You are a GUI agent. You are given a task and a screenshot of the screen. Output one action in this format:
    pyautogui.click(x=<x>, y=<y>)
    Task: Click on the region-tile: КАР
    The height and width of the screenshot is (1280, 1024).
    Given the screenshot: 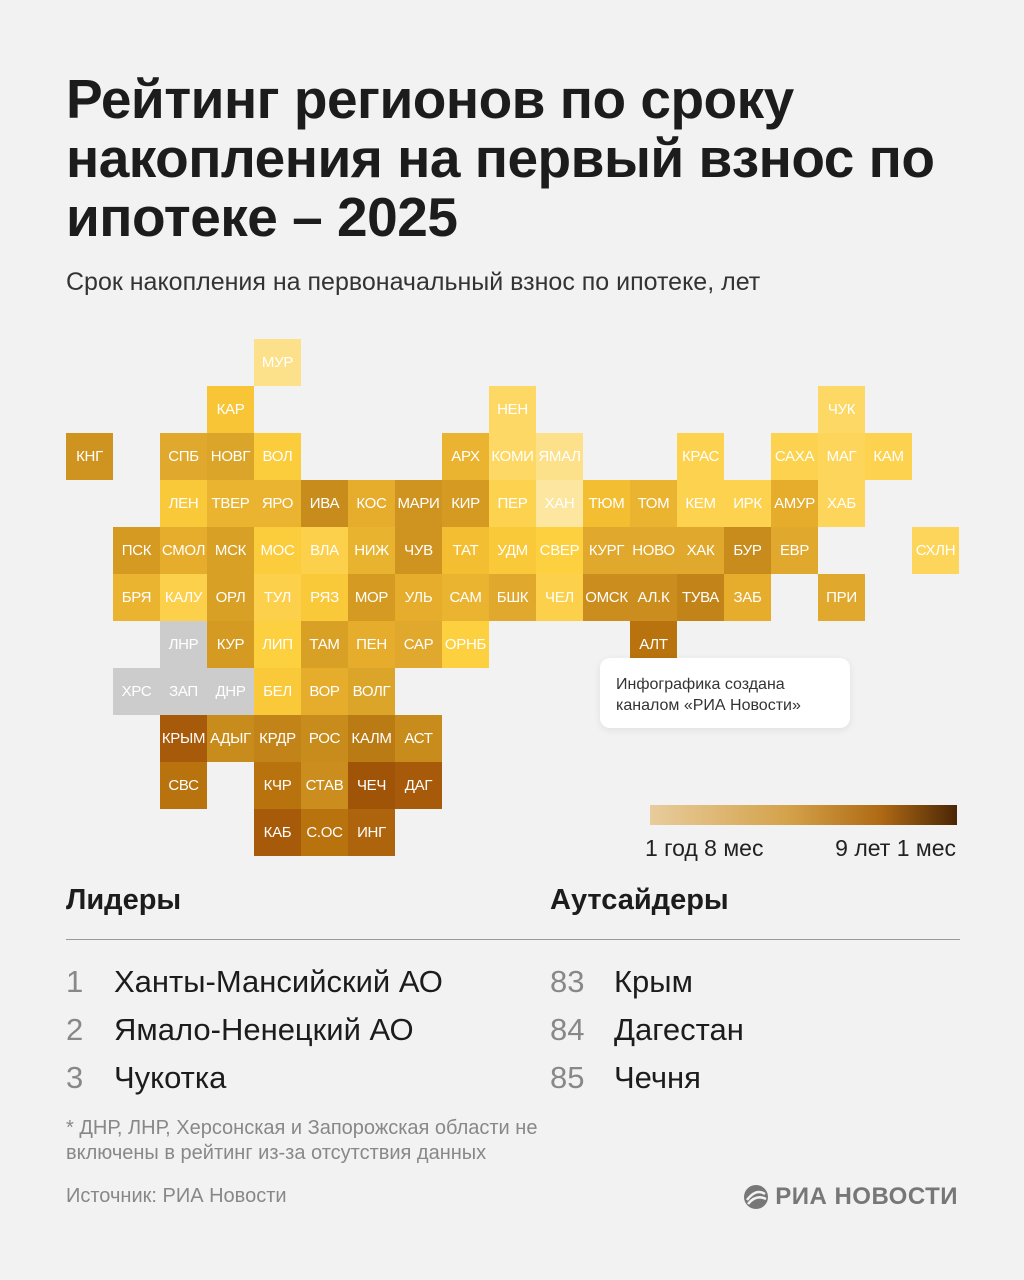 What is the action you would take?
    pyautogui.click(x=230, y=409)
    